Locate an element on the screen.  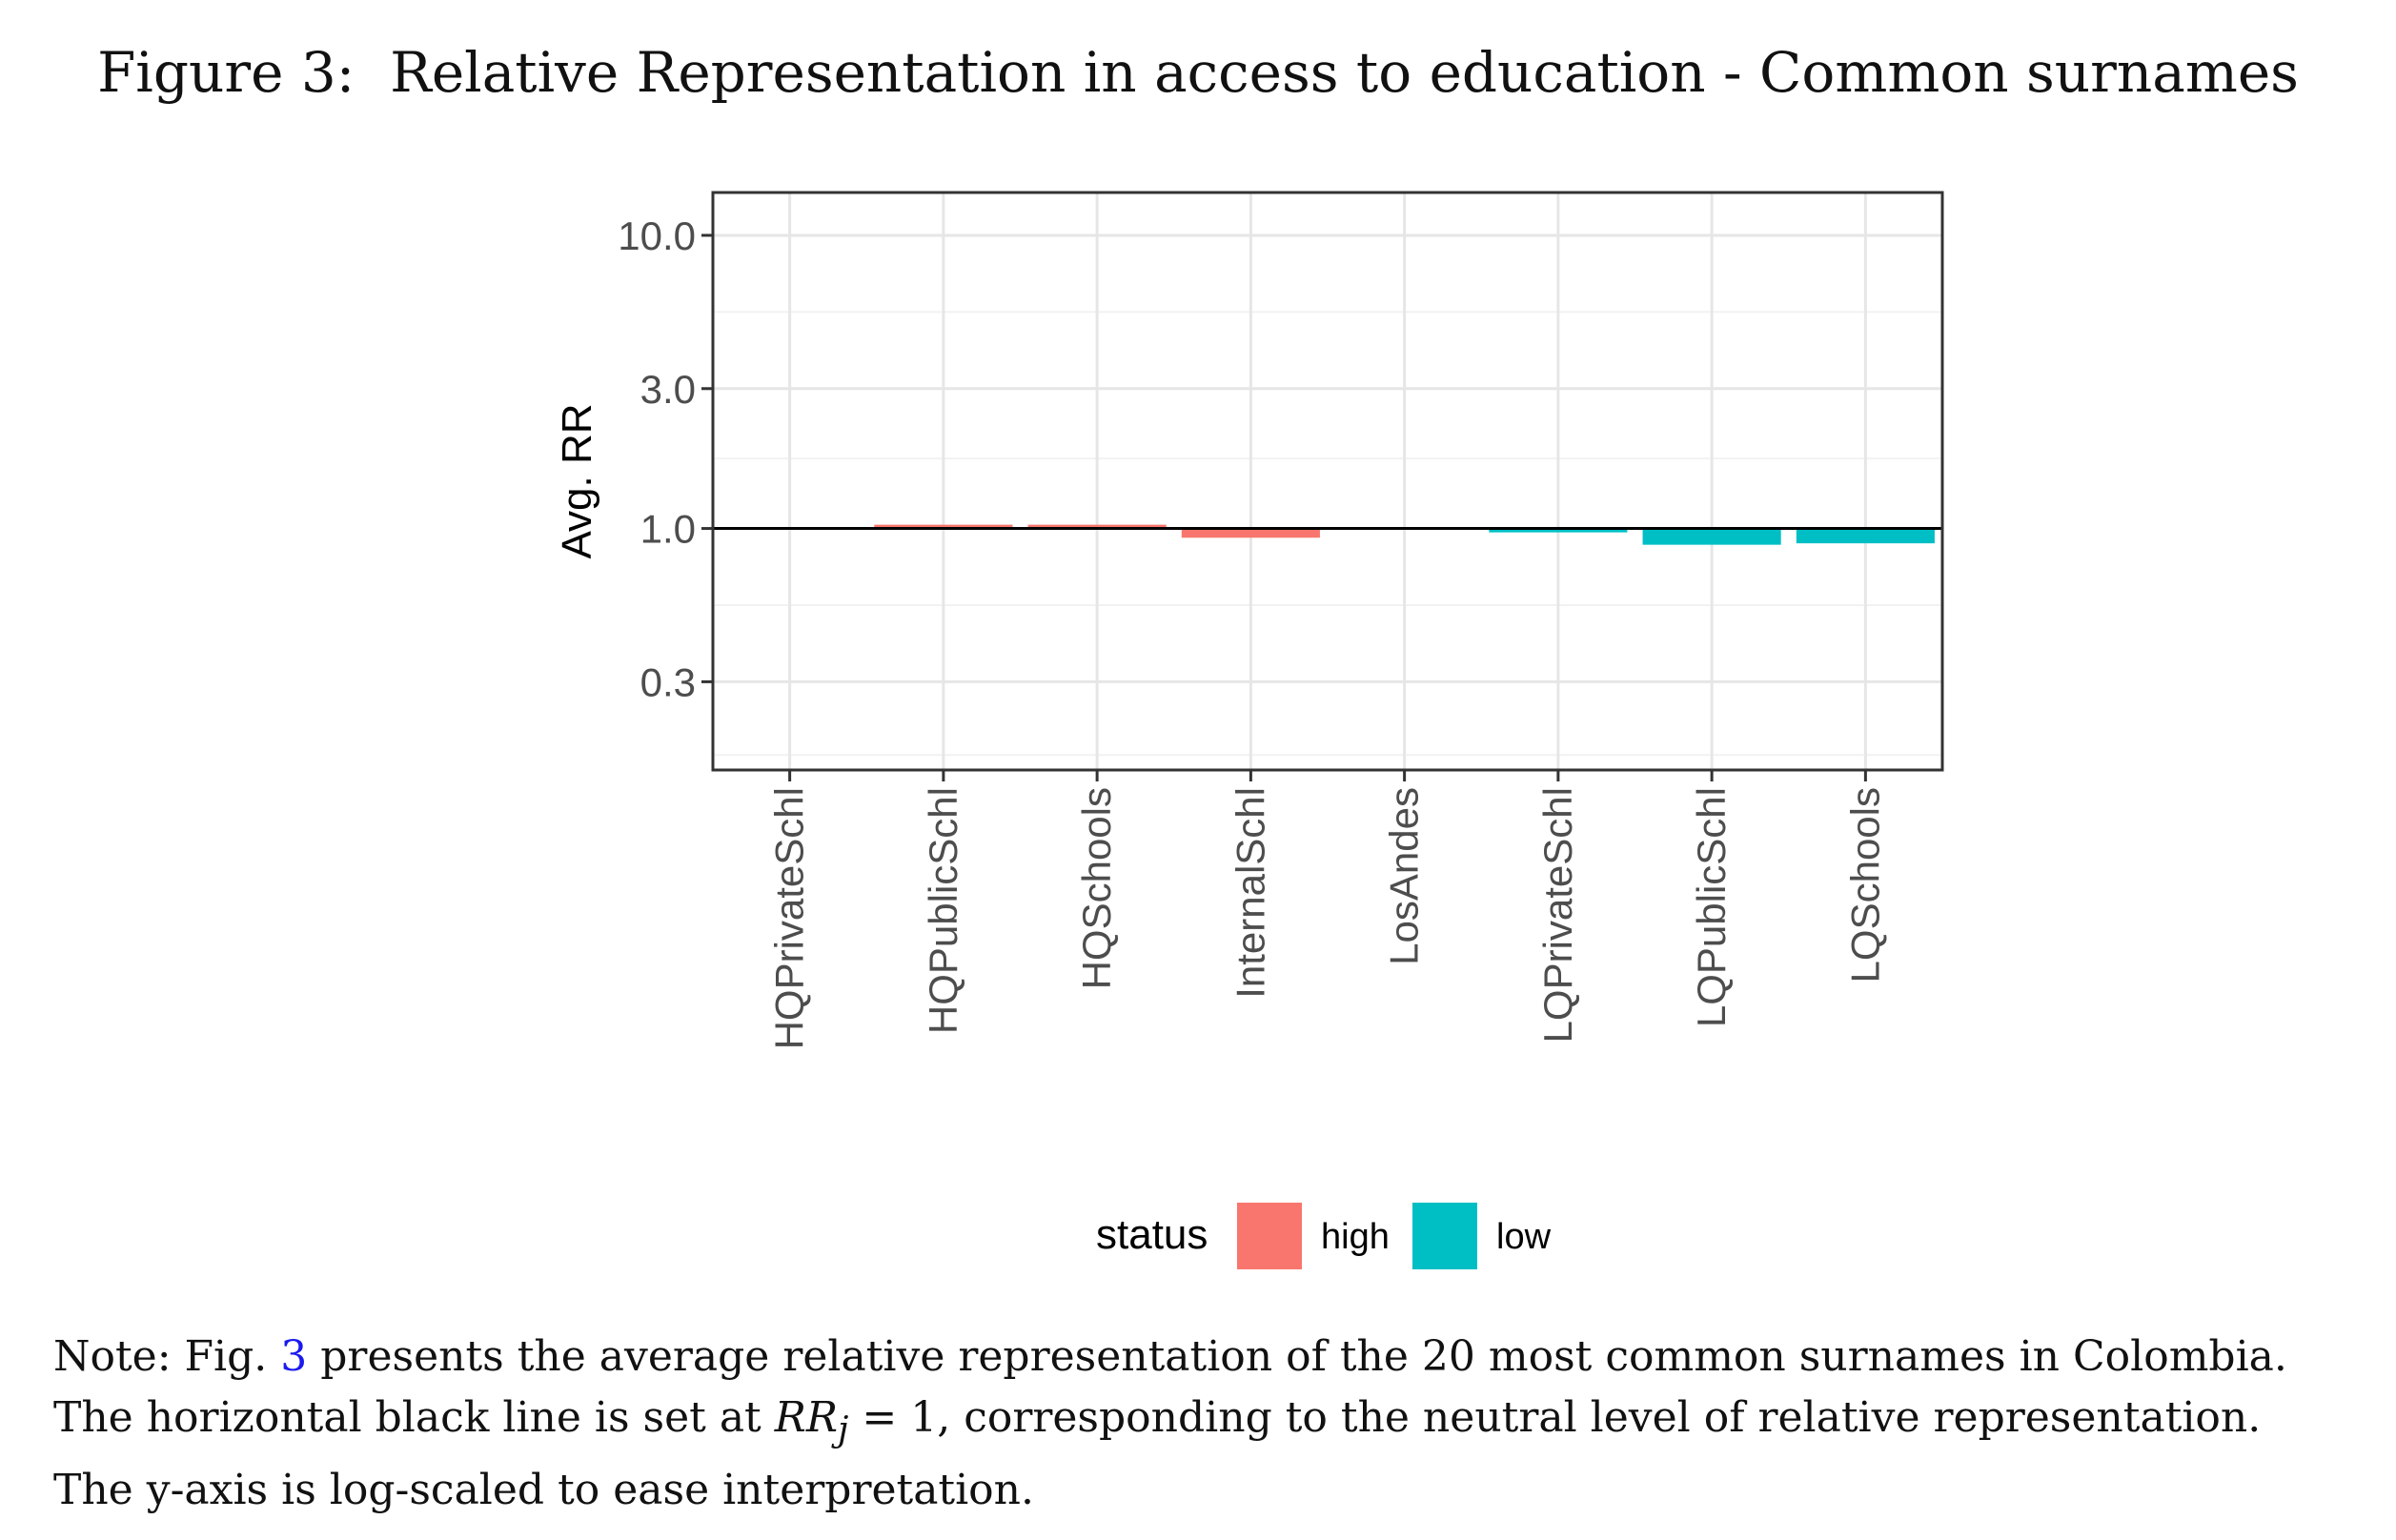
rr-variable: RR is located at coordinates (806, 1417).